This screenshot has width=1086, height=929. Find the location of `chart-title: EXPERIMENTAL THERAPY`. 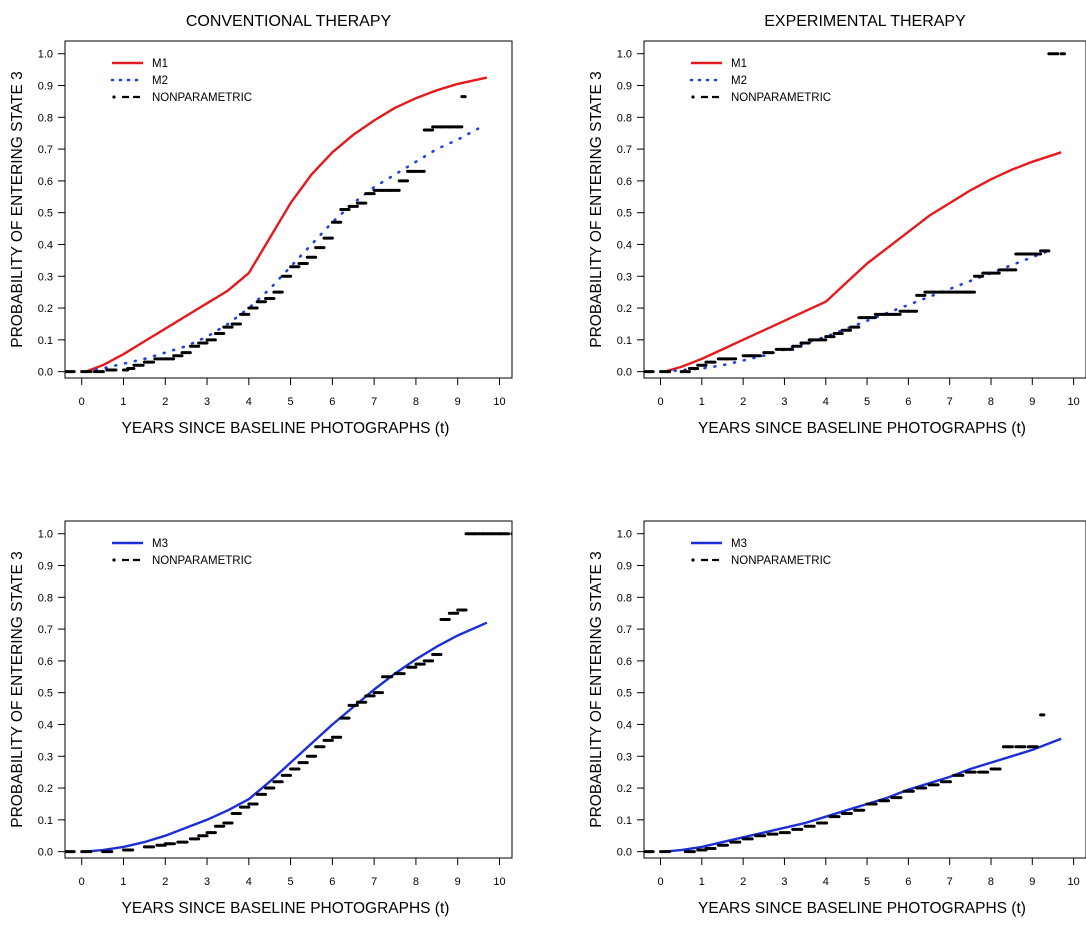

chart-title: EXPERIMENTAL THERAPY is located at coordinates (865, 21).